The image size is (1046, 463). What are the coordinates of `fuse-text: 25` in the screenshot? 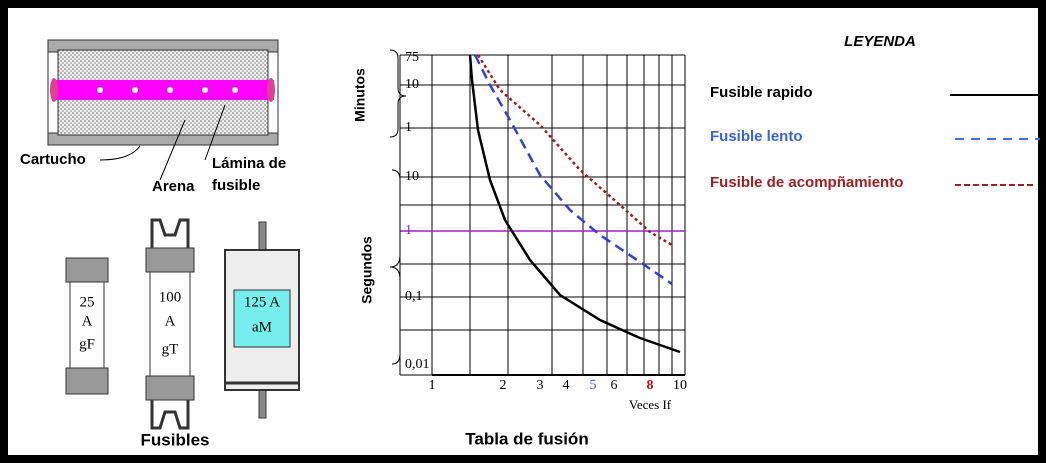 It's located at (87, 302).